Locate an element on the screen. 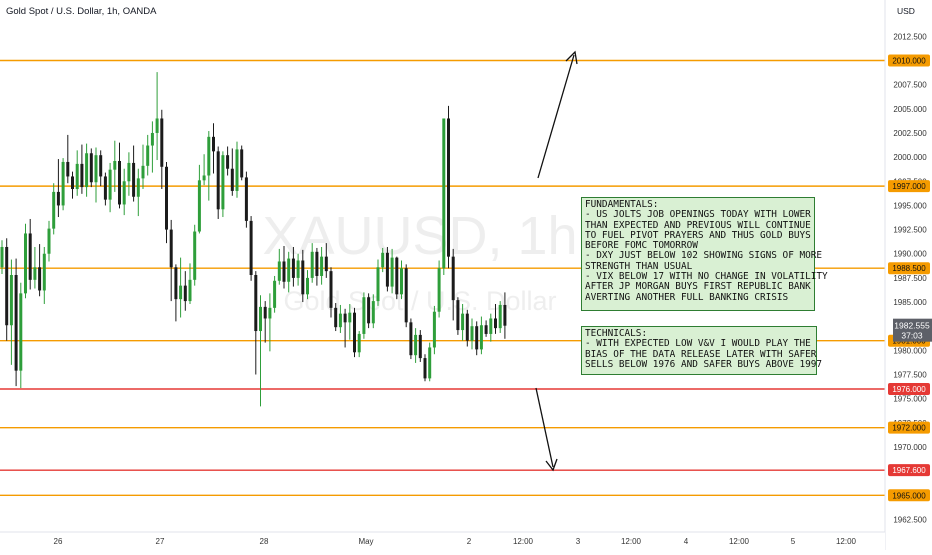  time-axis: 26 27 28 May 2 12:00 3 12:00 4 12:00 5 12:00 is located at coordinates (442, 540).